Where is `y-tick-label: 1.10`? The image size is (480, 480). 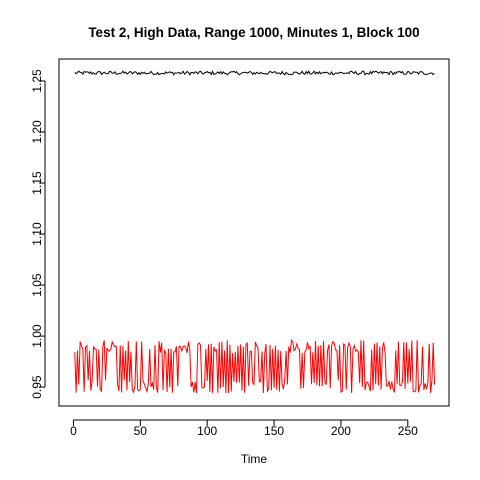
y-tick-label: 1.10 is located at coordinates (37, 234).